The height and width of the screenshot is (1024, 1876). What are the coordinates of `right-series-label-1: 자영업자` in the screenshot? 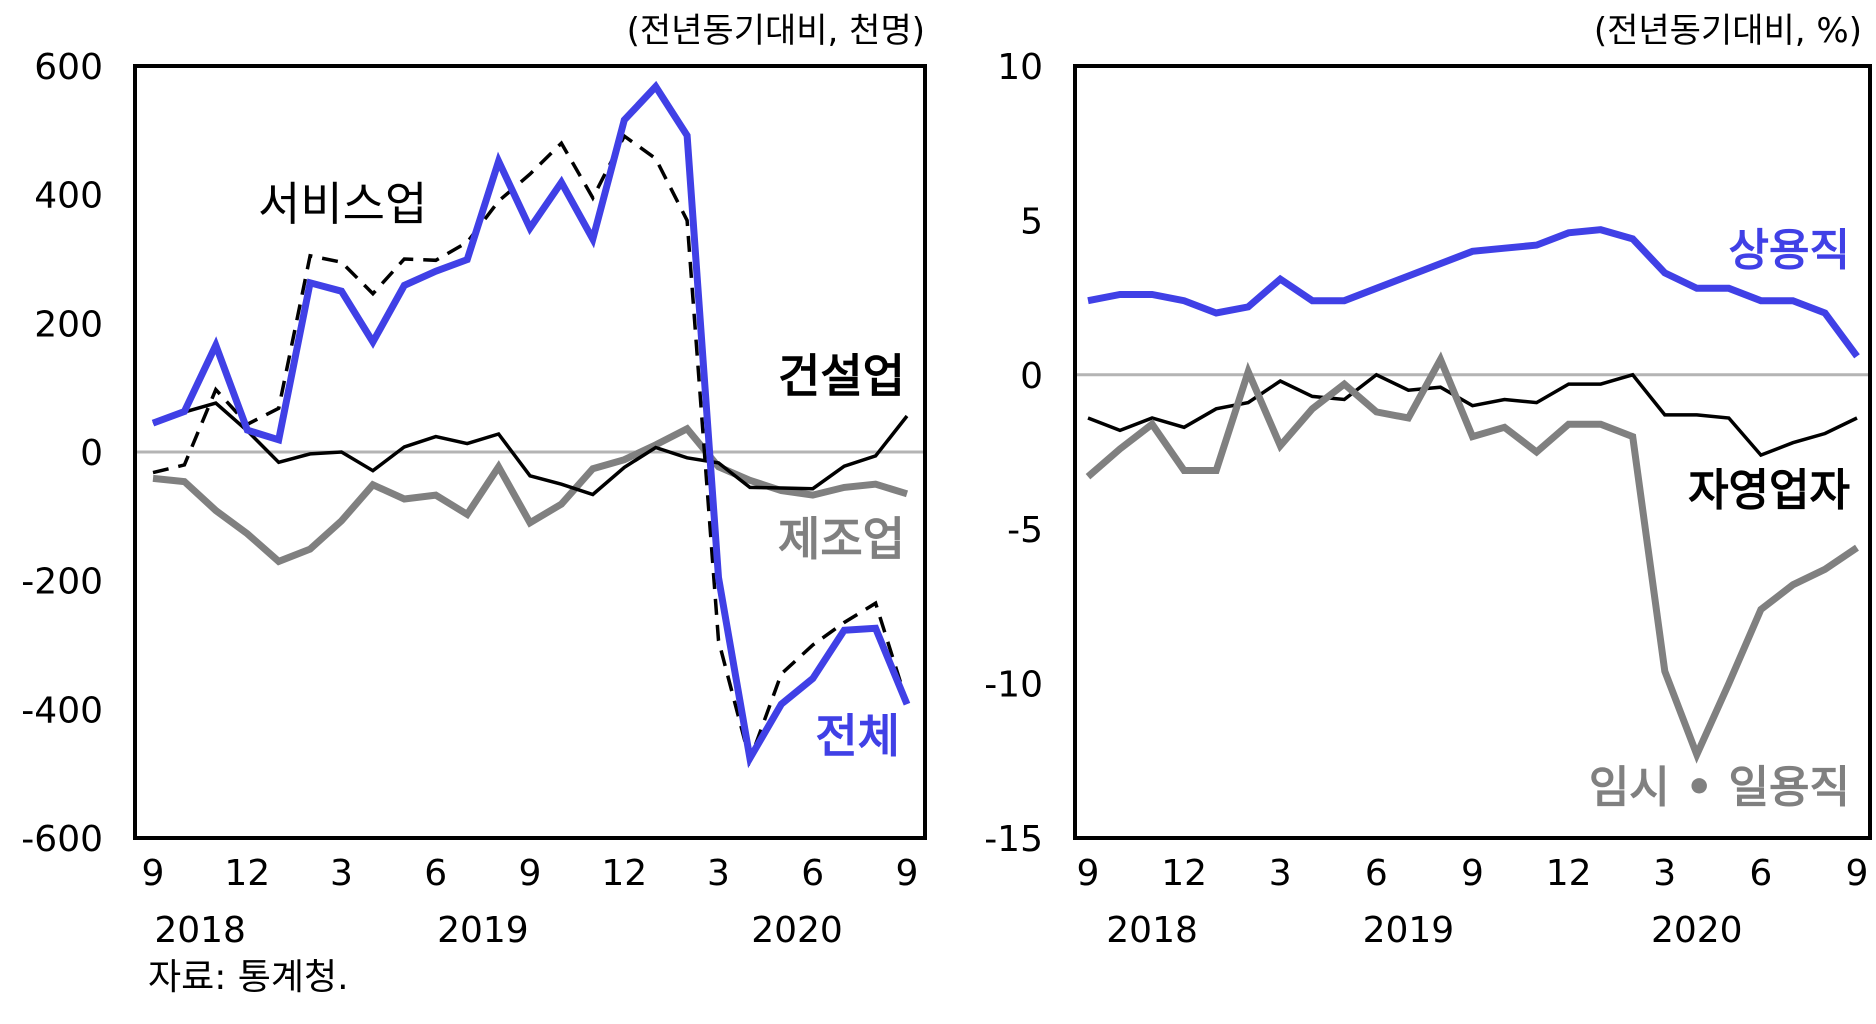 It's located at (1769, 490).